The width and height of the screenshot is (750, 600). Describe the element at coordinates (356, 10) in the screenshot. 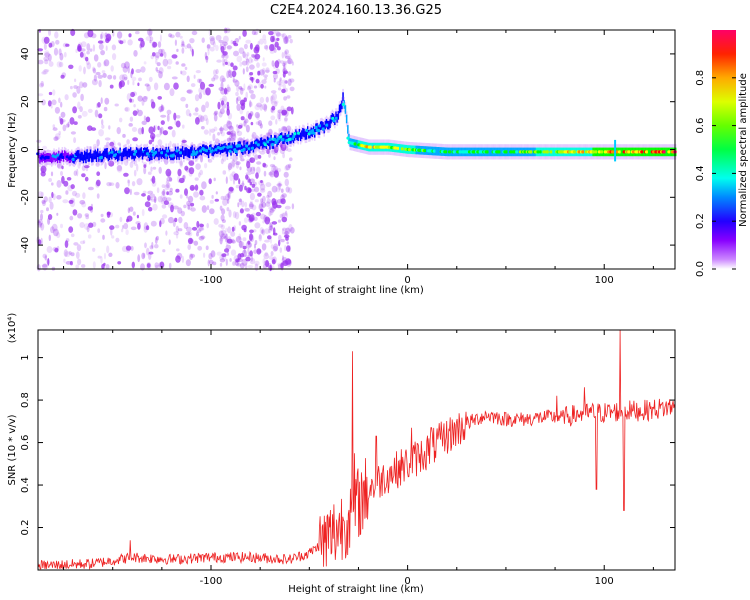

I see `chart-title: C2E4.2024.160.13.36.G25` at that location.